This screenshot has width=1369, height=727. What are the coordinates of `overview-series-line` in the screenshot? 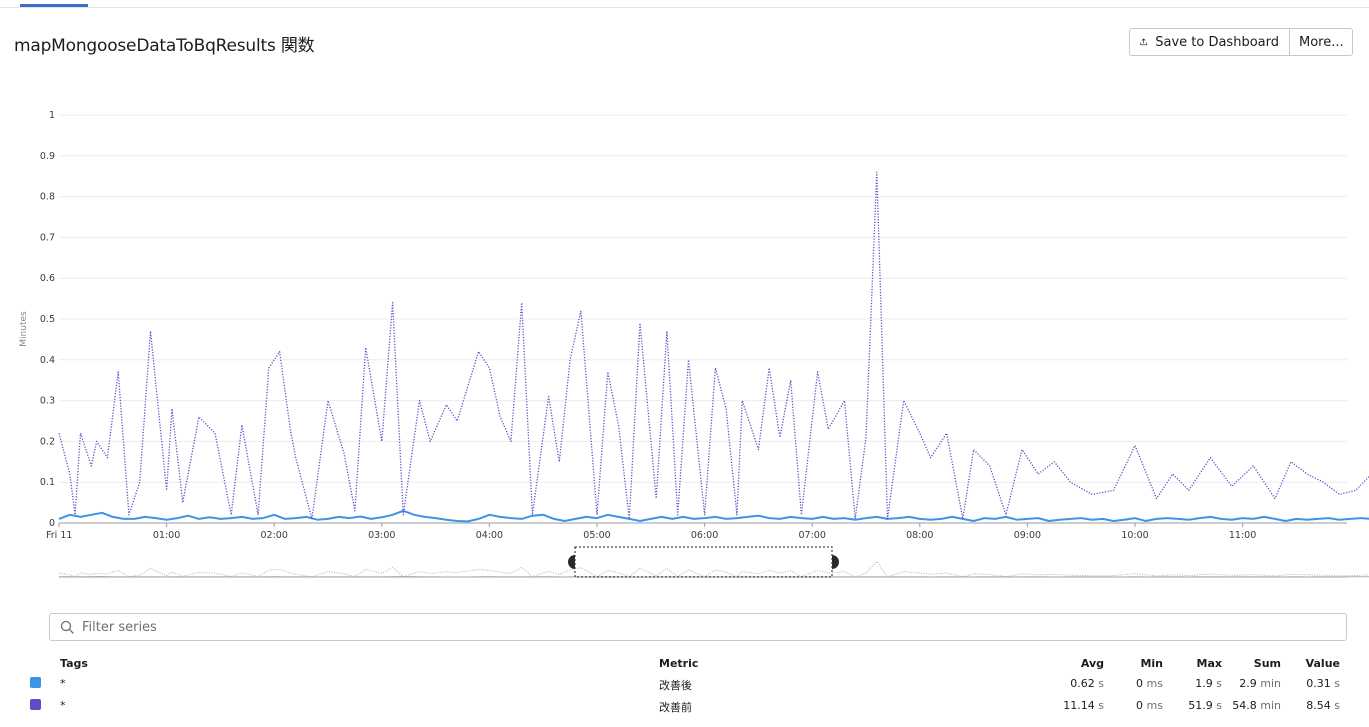 It's located at (713, 569).